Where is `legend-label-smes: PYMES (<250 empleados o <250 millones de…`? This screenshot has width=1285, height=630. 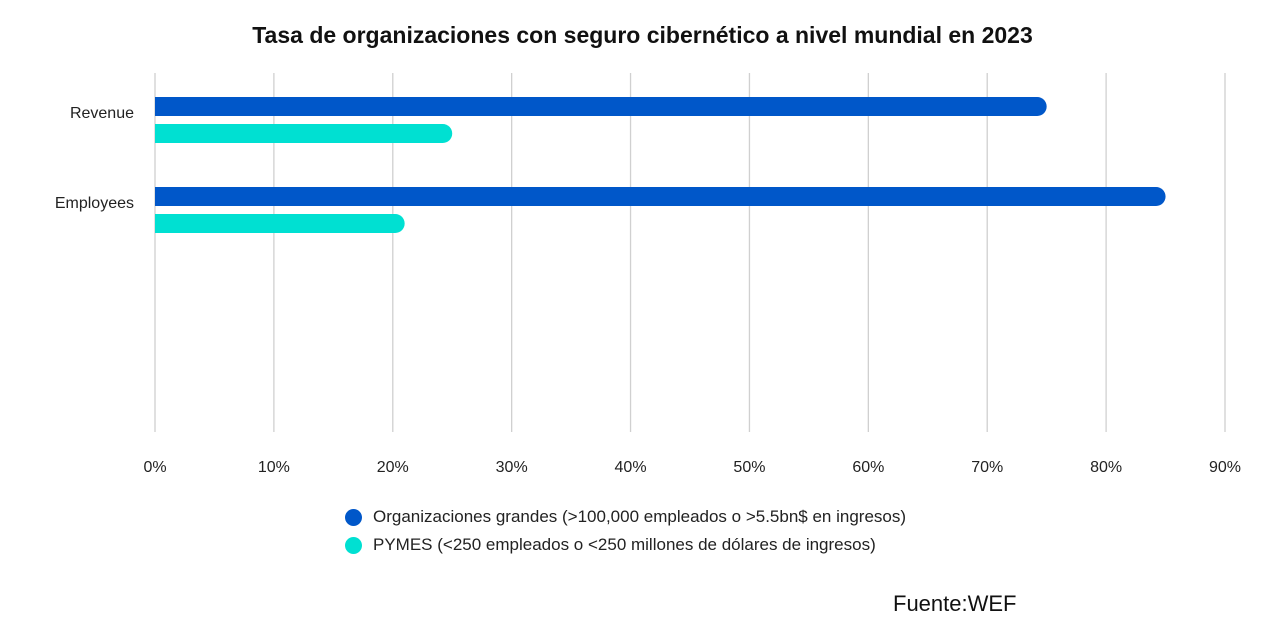
legend-label-smes: PYMES (<250 empleados o <250 millones de… is located at coordinates (624, 544).